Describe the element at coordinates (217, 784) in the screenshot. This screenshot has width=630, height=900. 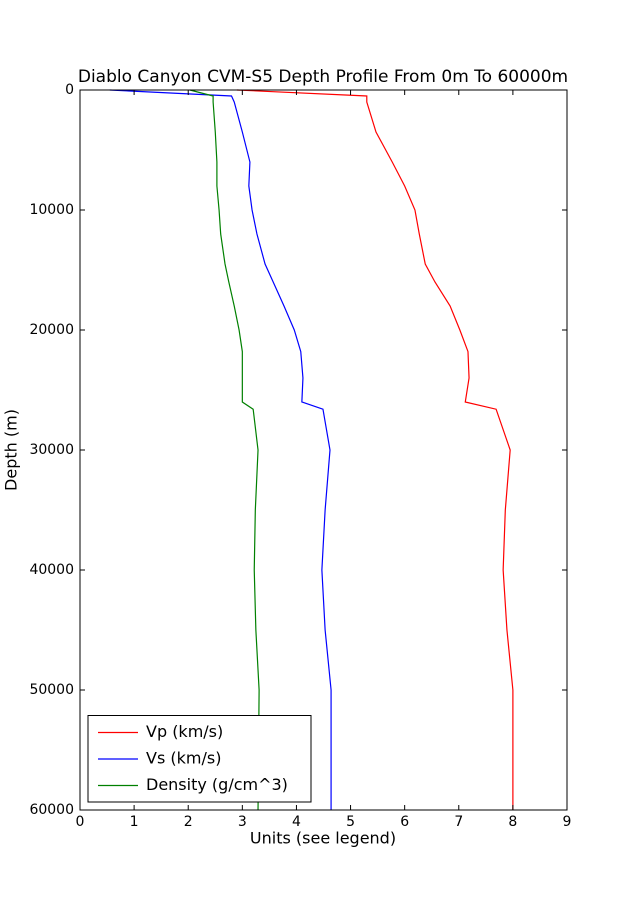
I see `legend-label: Density (g/cm^3)` at that location.